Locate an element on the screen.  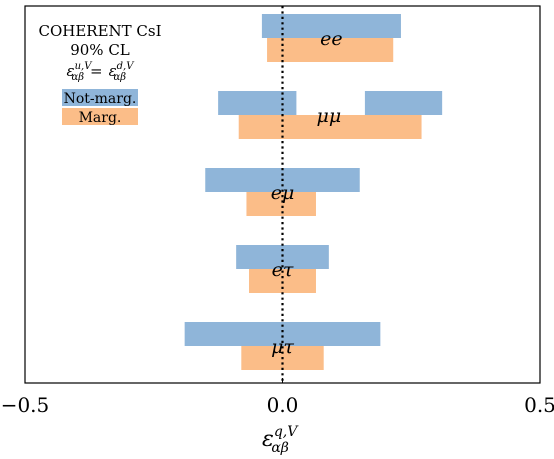
legend-label-0: Not-marg. is located at coordinates (100, 99).